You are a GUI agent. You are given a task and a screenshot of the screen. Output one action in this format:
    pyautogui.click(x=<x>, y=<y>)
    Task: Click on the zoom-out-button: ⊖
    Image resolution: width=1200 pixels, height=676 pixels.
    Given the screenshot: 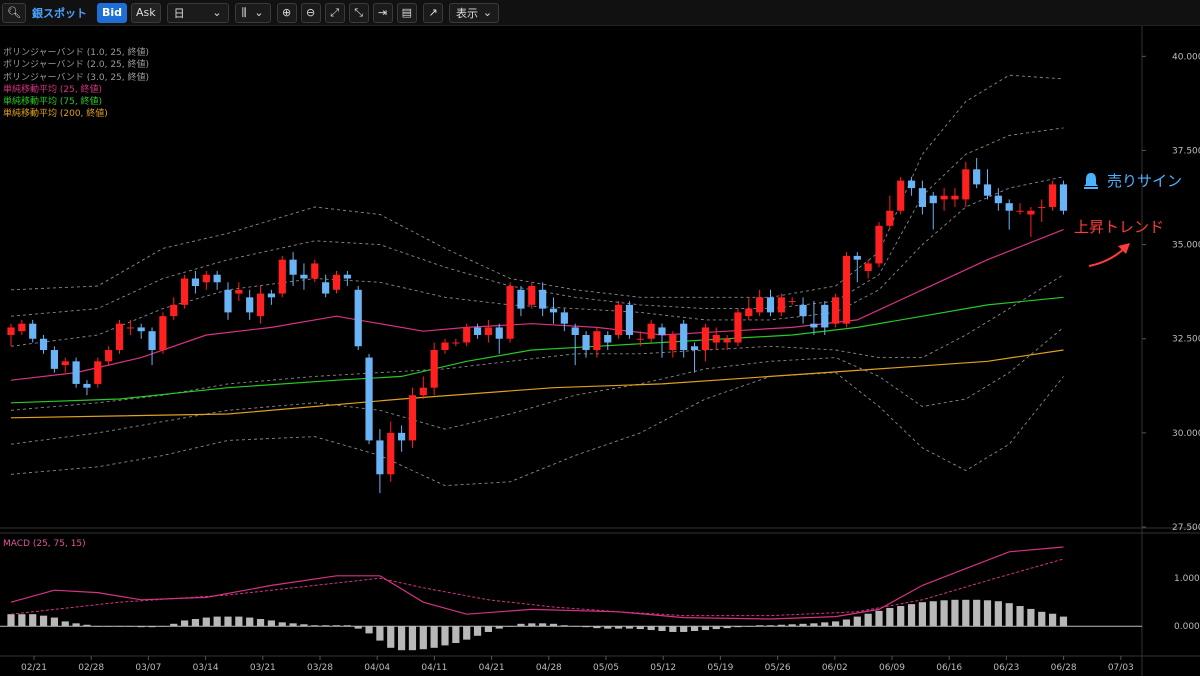 What is the action you would take?
    pyautogui.click(x=310, y=12)
    